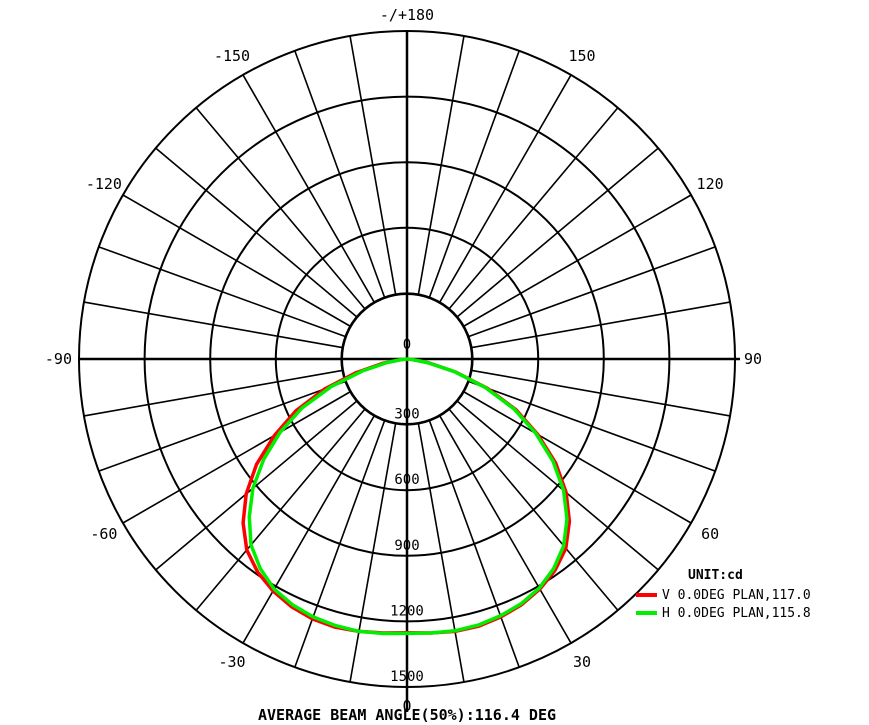 The image size is (869, 725). What do you see at coordinates (753, 359) in the screenshot?
I see `angle-label-90: 90` at bounding box center [753, 359].